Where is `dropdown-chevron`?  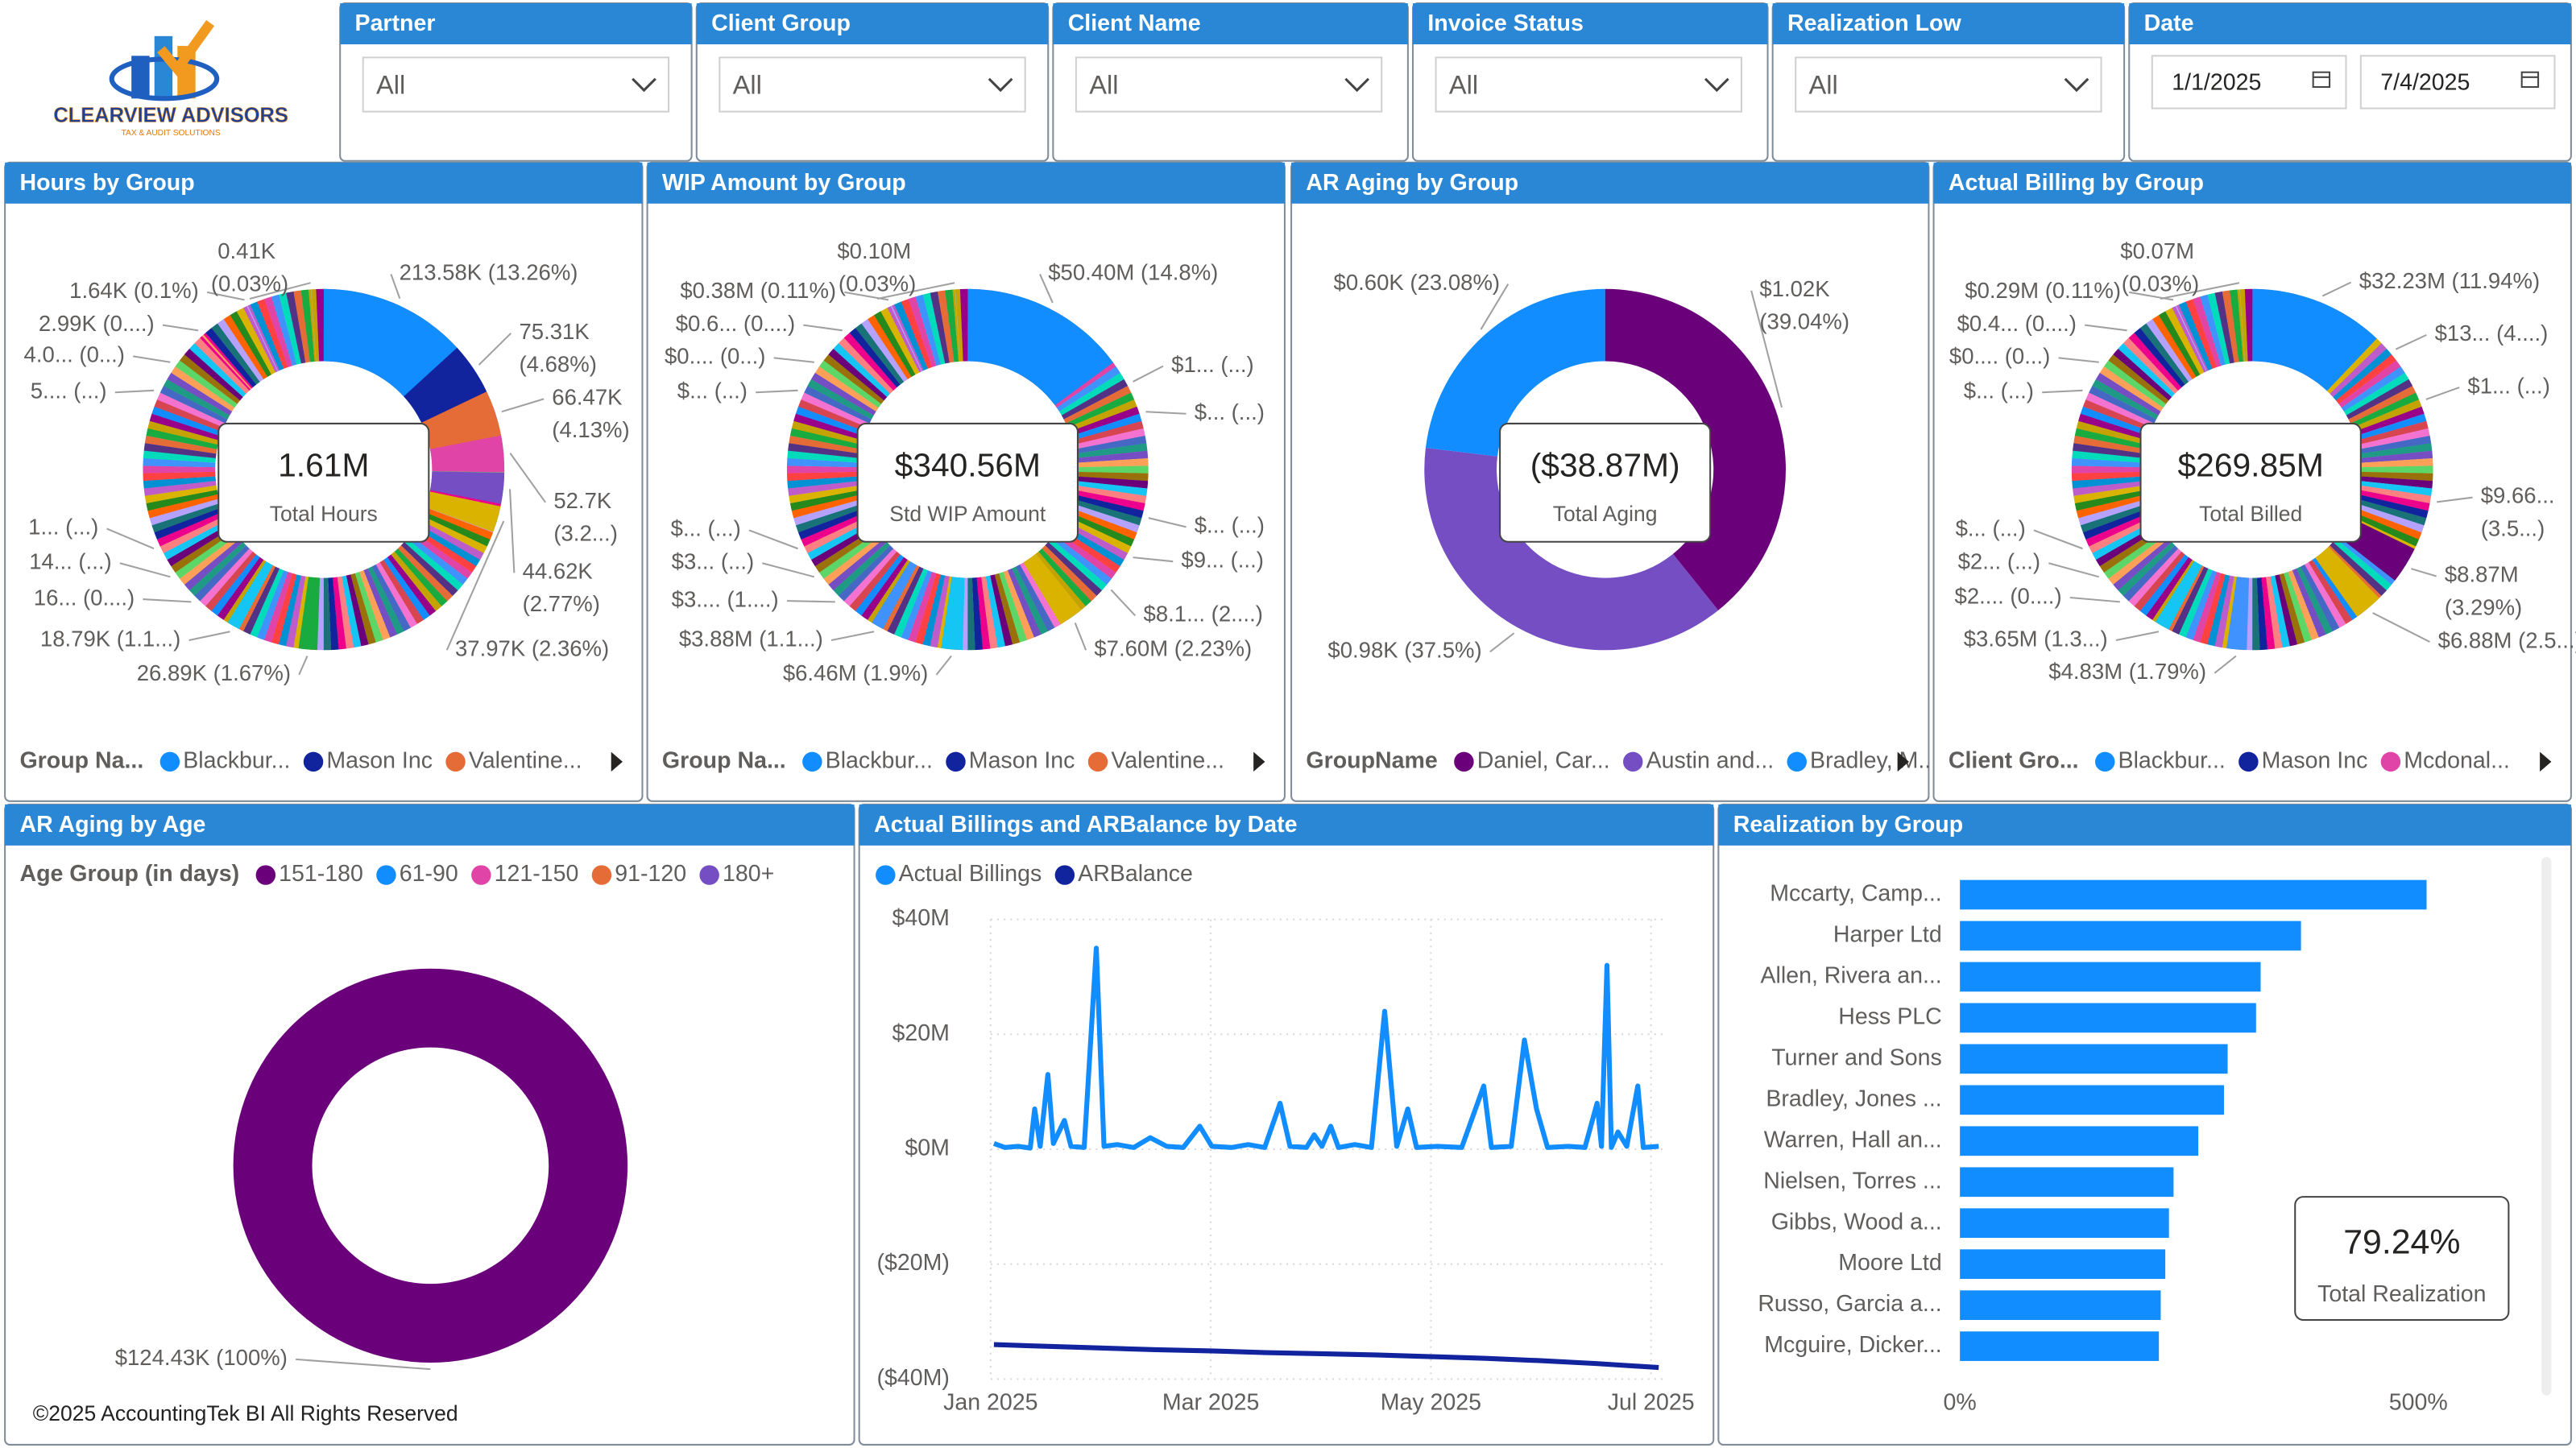
dropdown-chevron is located at coordinates (1716, 85).